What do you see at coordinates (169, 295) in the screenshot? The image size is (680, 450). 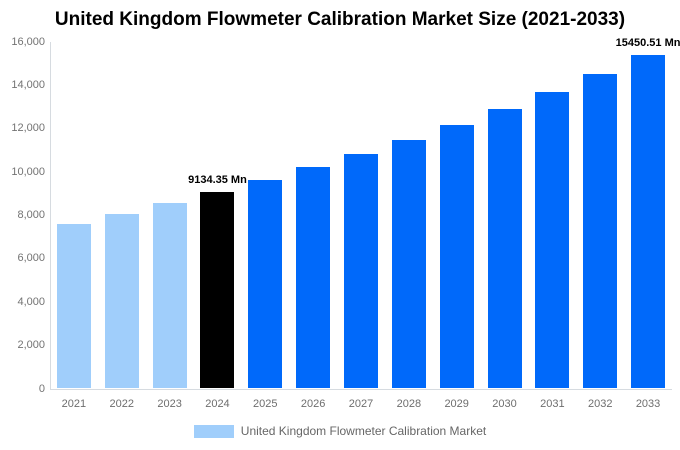 I see `bar-2023` at bounding box center [169, 295].